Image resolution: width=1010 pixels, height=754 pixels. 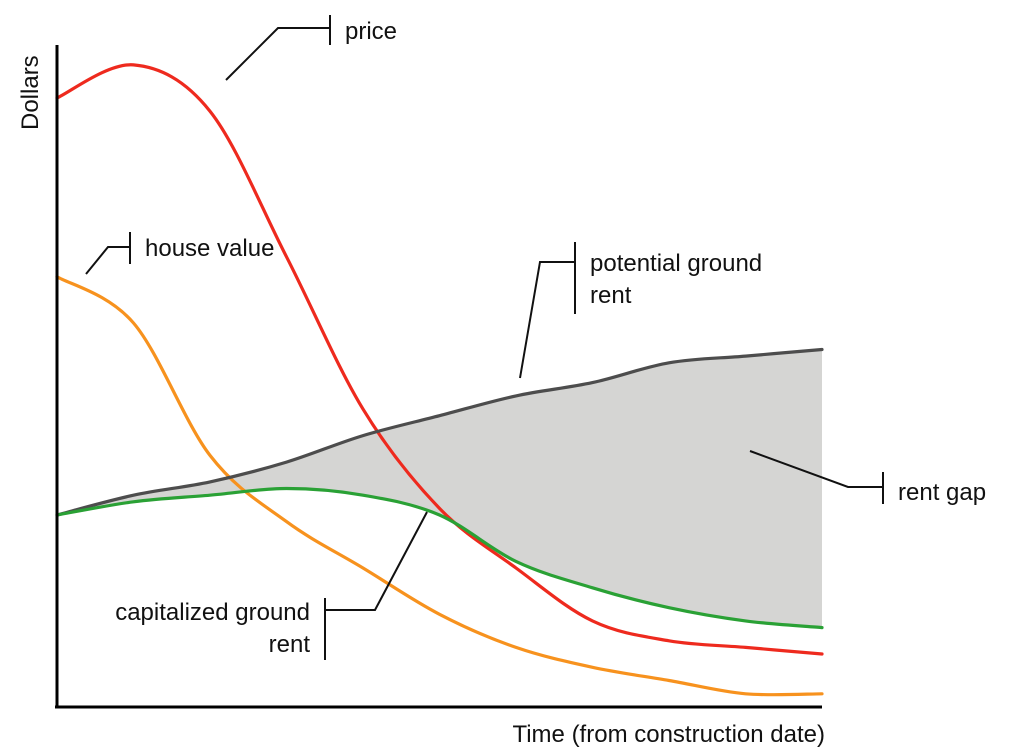 What do you see at coordinates (611, 295) in the screenshot?
I see `potential-label-line2: rent` at bounding box center [611, 295].